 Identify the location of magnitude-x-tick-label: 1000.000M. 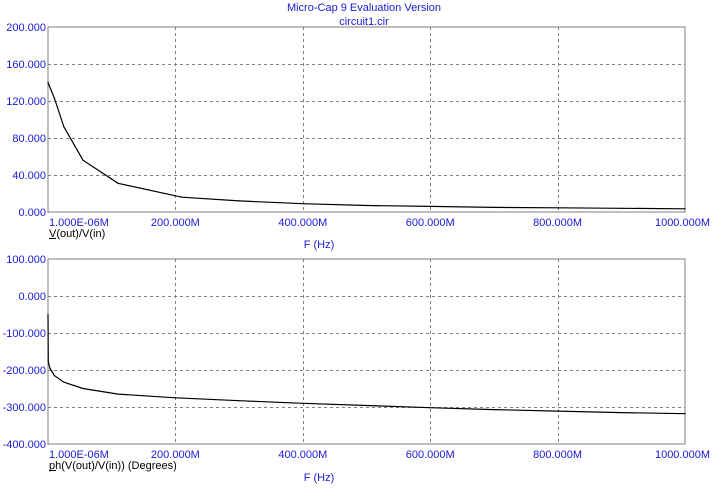
(682, 223).